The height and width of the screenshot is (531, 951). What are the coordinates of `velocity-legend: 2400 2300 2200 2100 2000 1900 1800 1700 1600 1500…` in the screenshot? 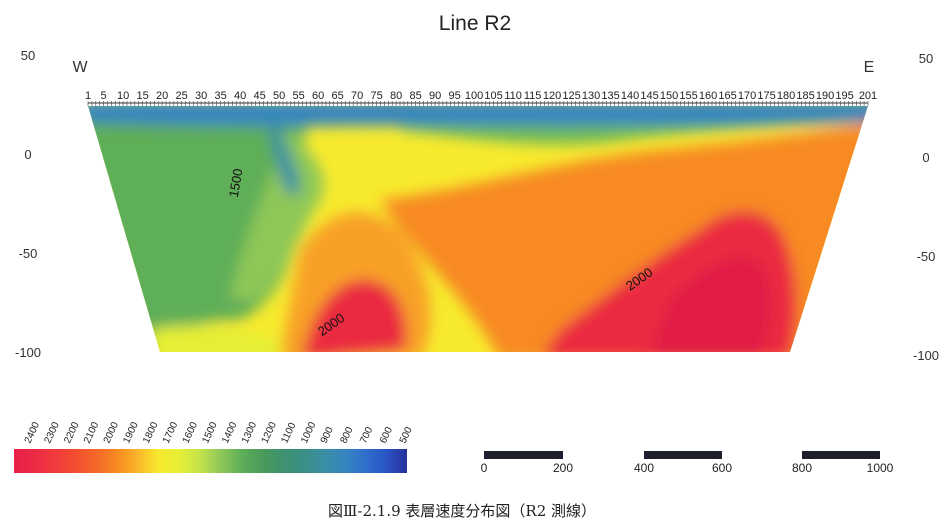 It's located at (214, 446).